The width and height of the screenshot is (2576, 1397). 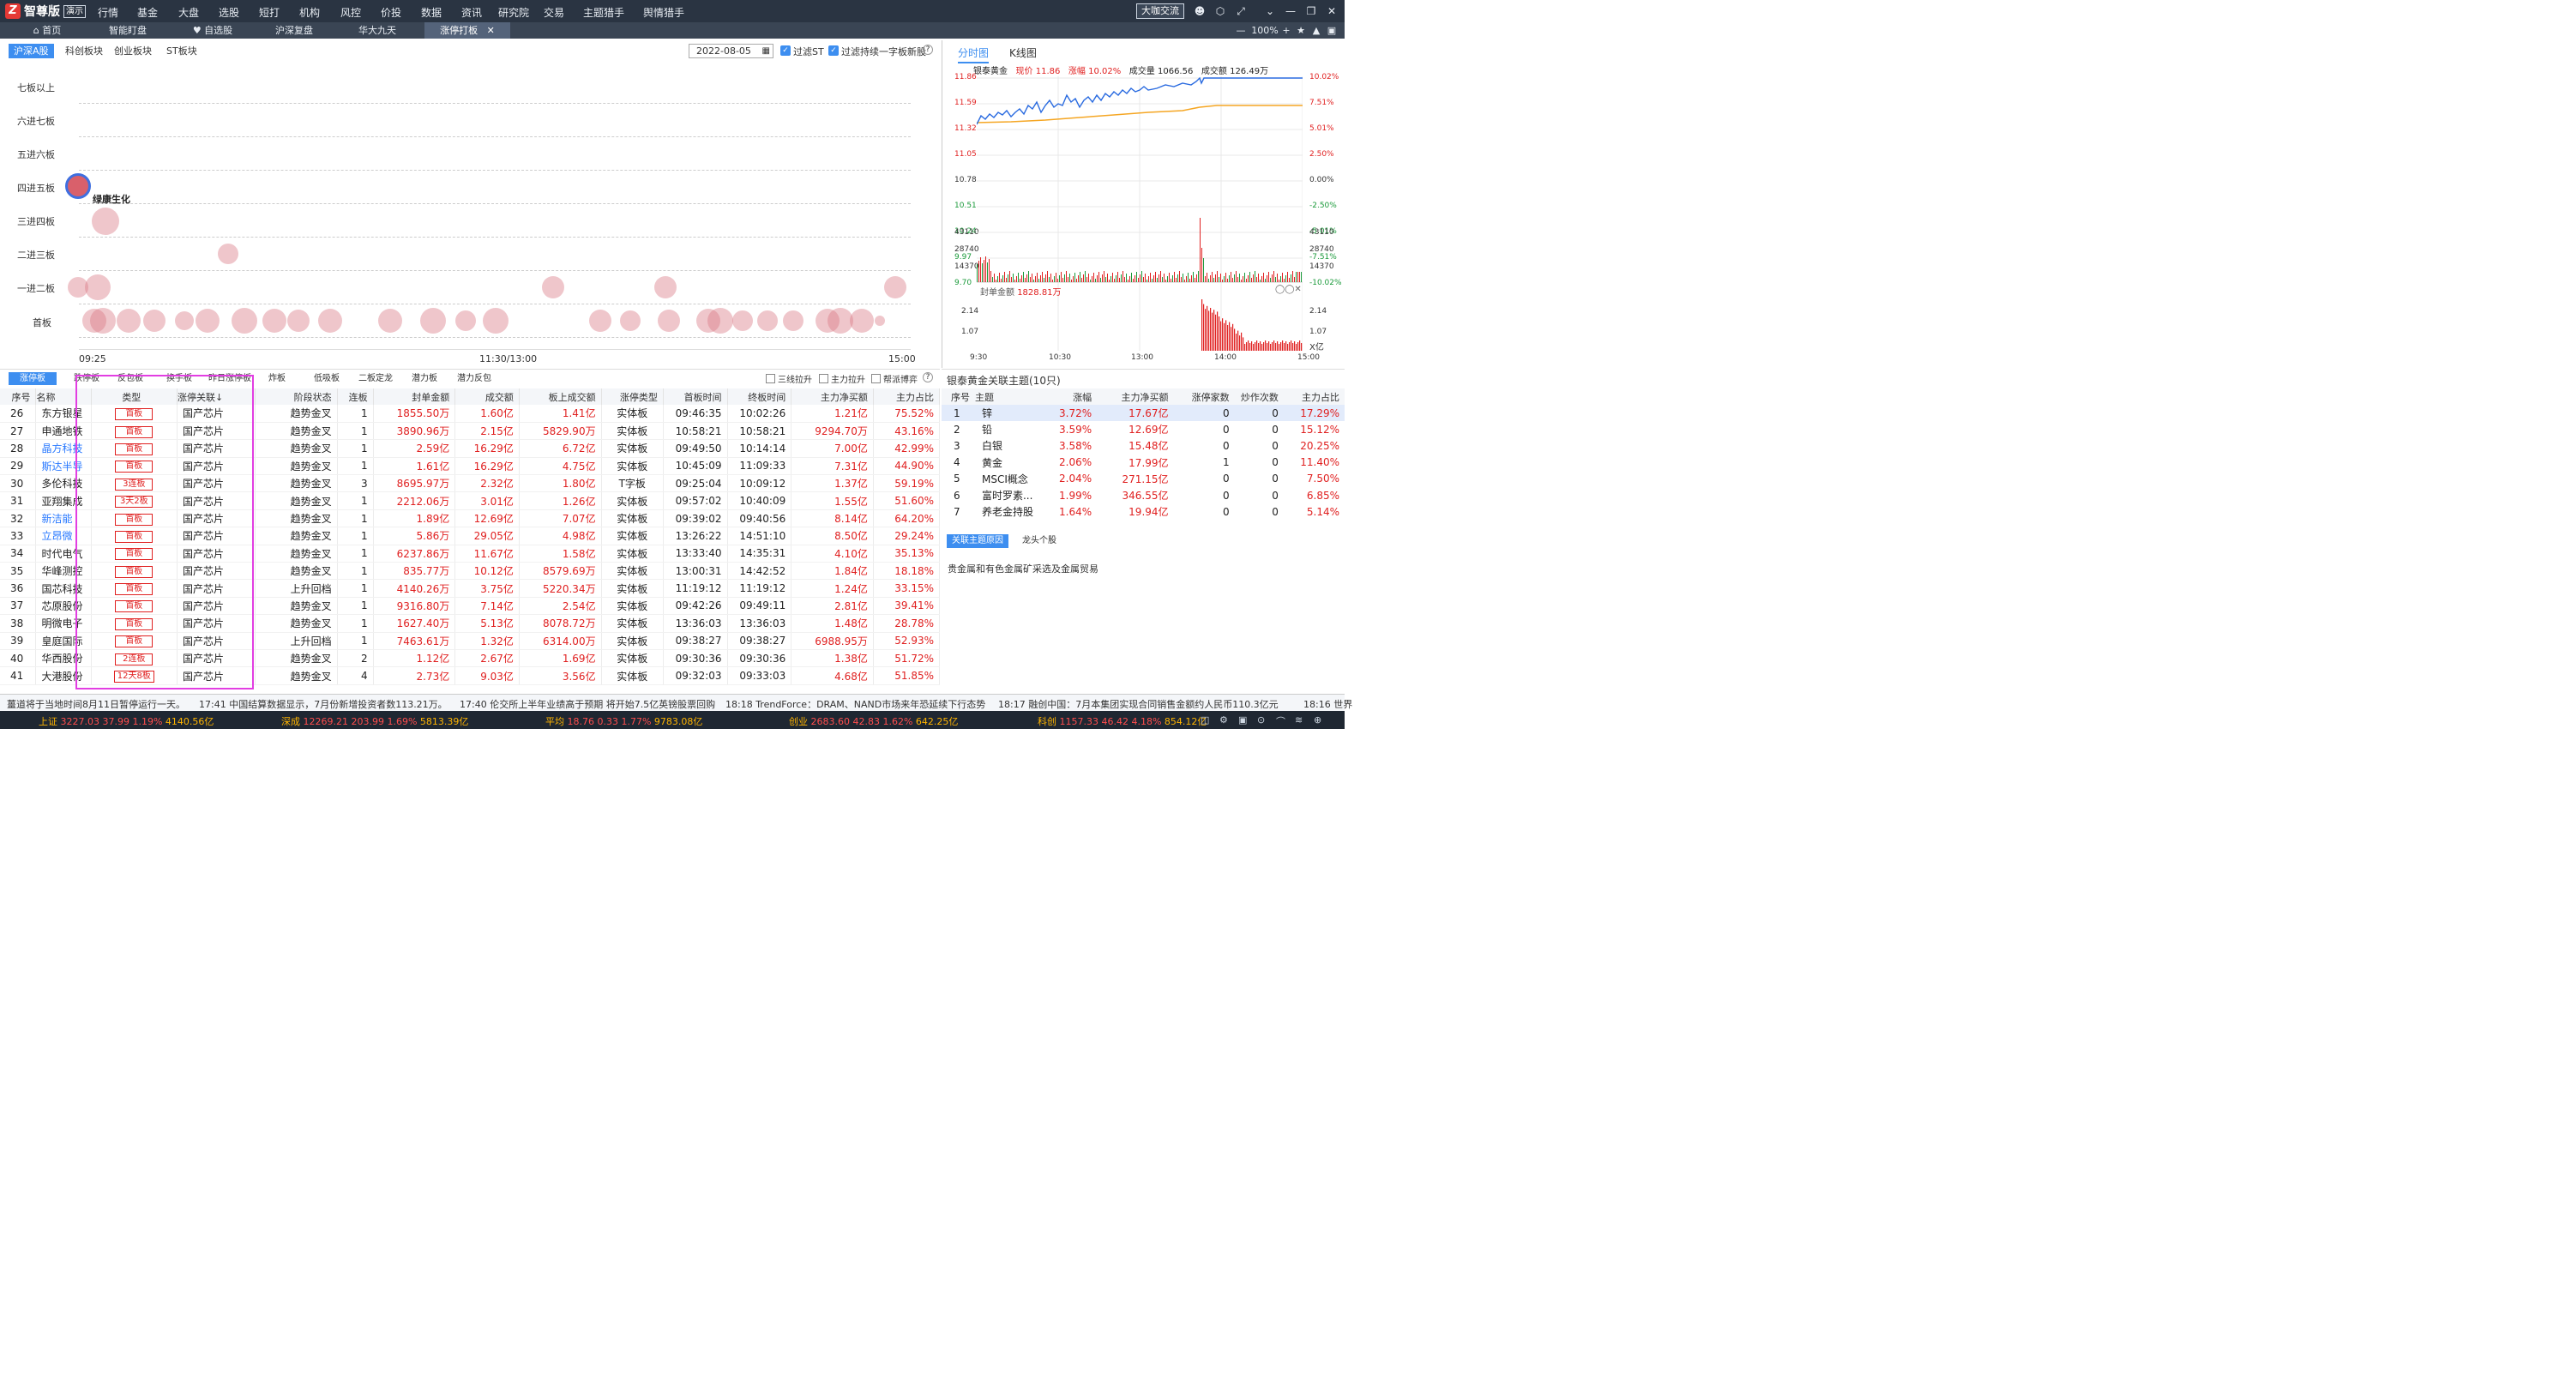 What do you see at coordinates (1280, 721) in the screenshot?
I see `toolbar-icon: ⌒` at bounding box center [1280, 721].